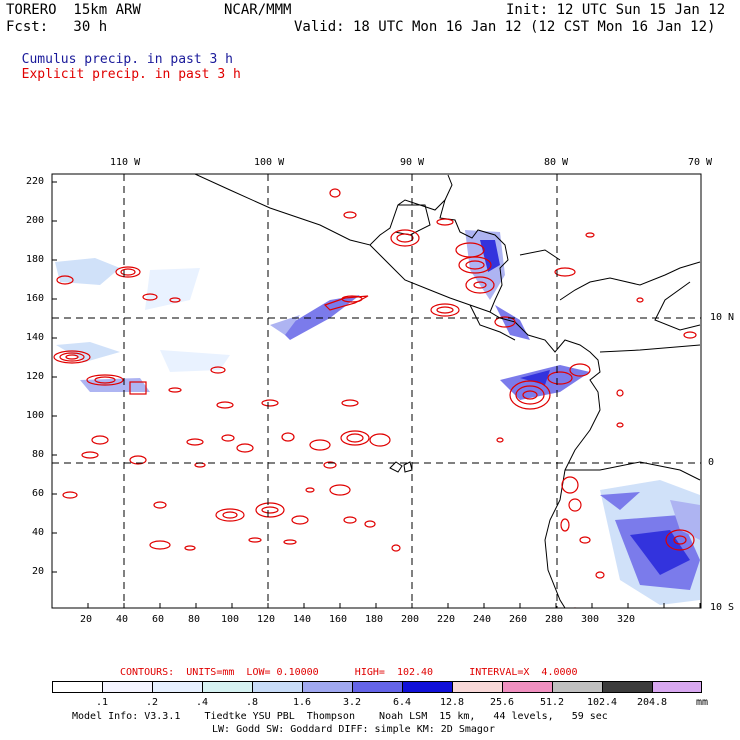 Image resolution: width=740 pixels, height=740 pixels. Describe the element at coordinates (556, 162) in the screenshot. I see `lon-label-80w: 80 W` at that location.